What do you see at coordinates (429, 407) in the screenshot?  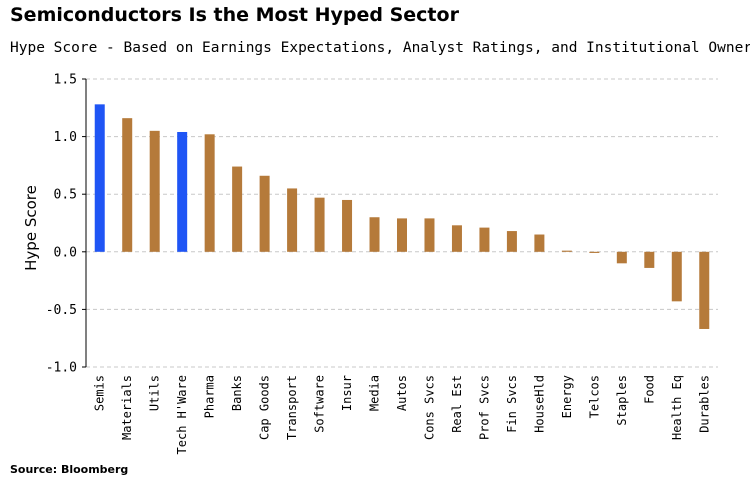 I see `x-tick-label: Cons Svcs` at bounding box center [429, 407].